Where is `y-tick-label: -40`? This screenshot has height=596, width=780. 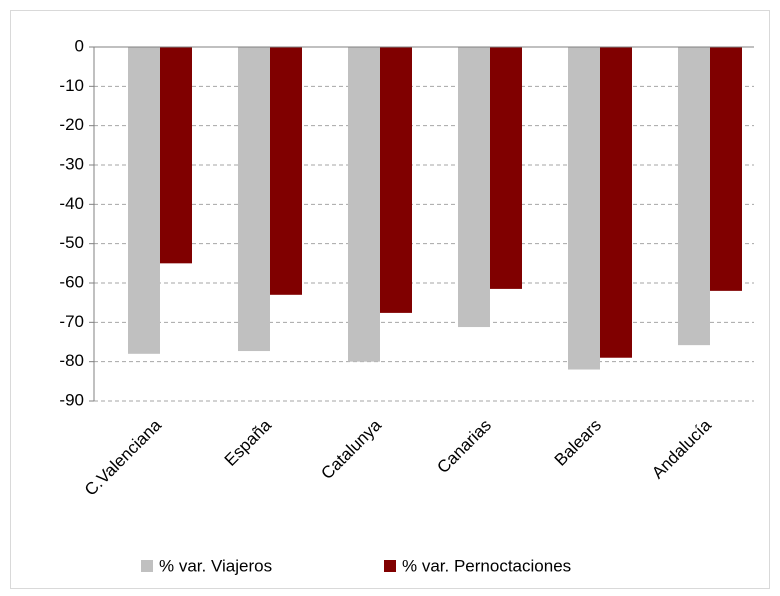
y-tick-label: -40 is located at coordinates (71, 203).